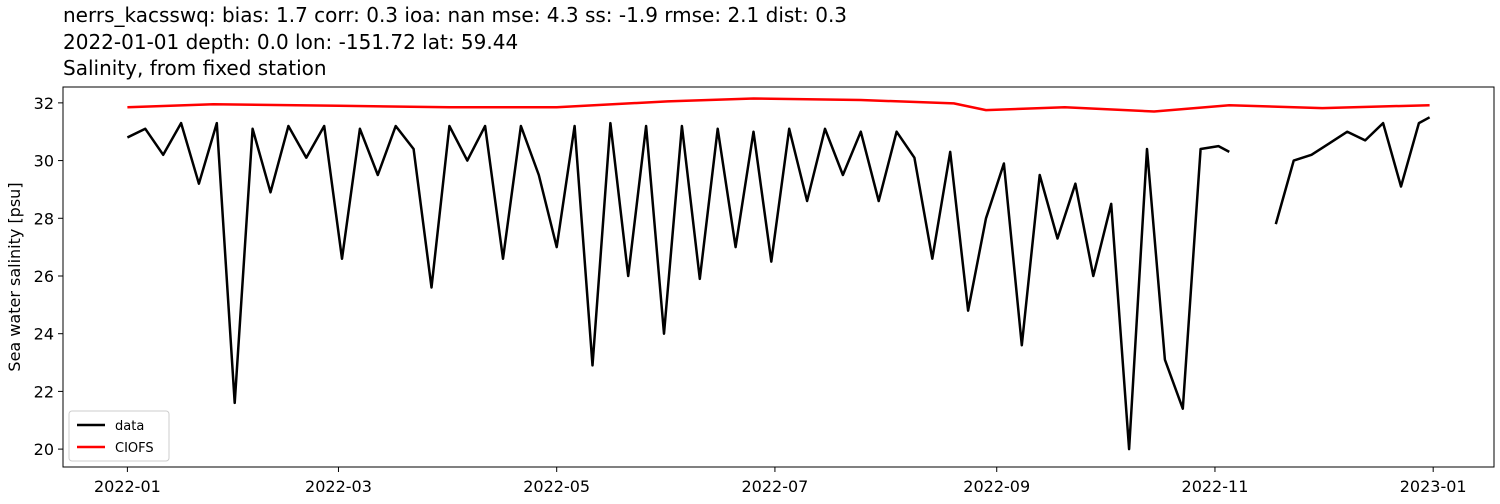 This screenshot has width=1500, height=504. I want to click on series-line, so click(778, 105).